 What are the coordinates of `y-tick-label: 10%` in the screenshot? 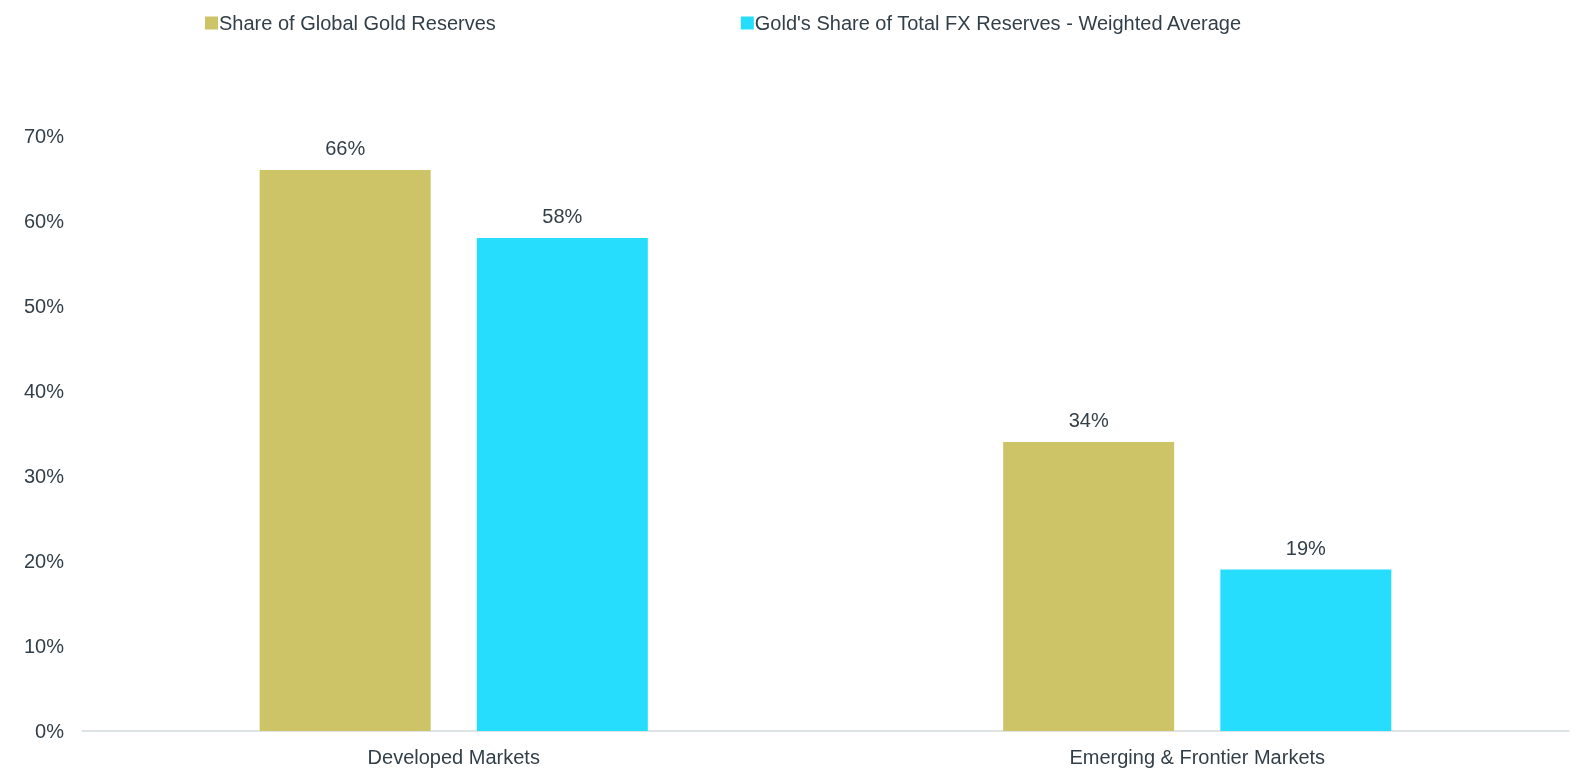 It's located at (44, 646).